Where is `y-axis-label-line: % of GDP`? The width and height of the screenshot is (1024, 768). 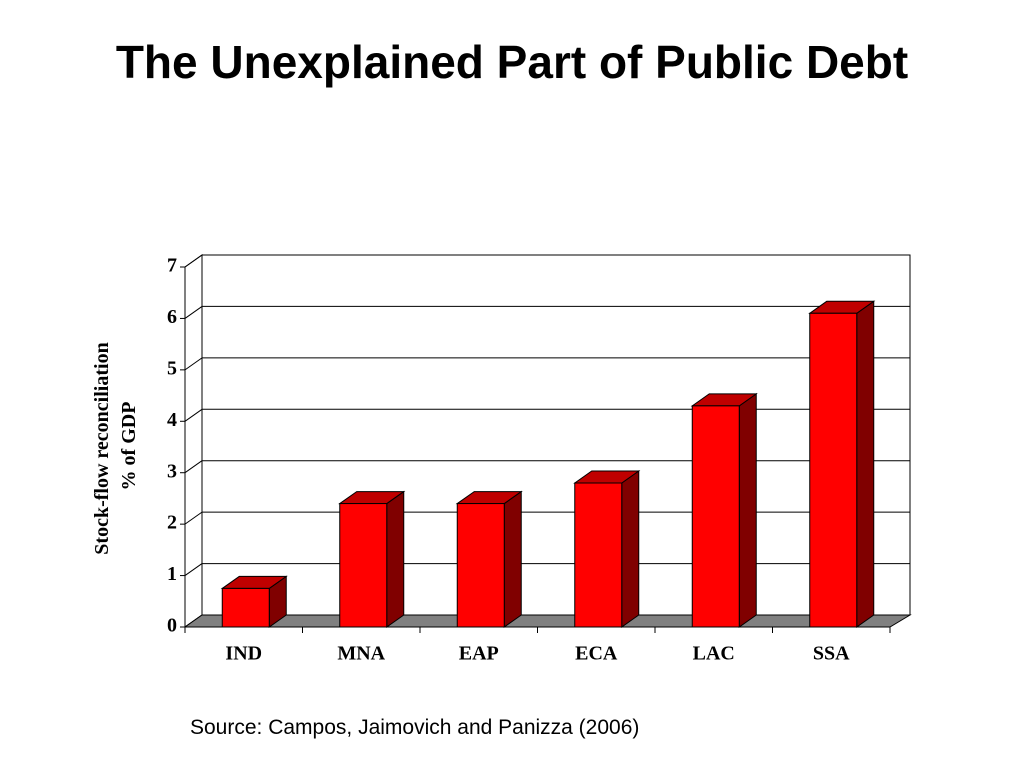
y-axis-label-line: % of GDP is located at coordinates (129, 446).